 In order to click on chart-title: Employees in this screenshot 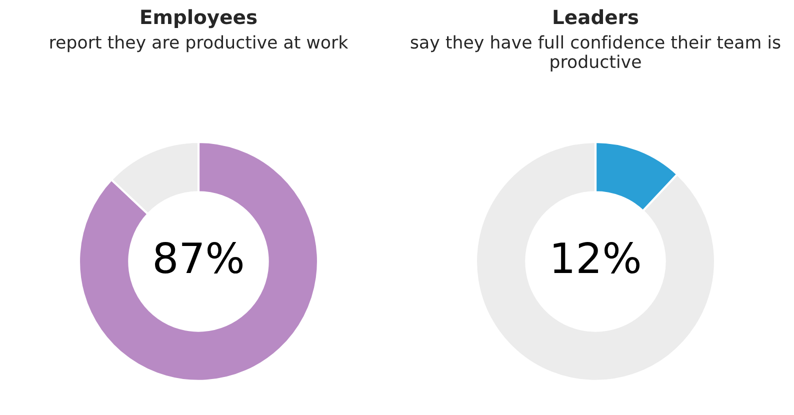, I will do `click(199, 18)`.